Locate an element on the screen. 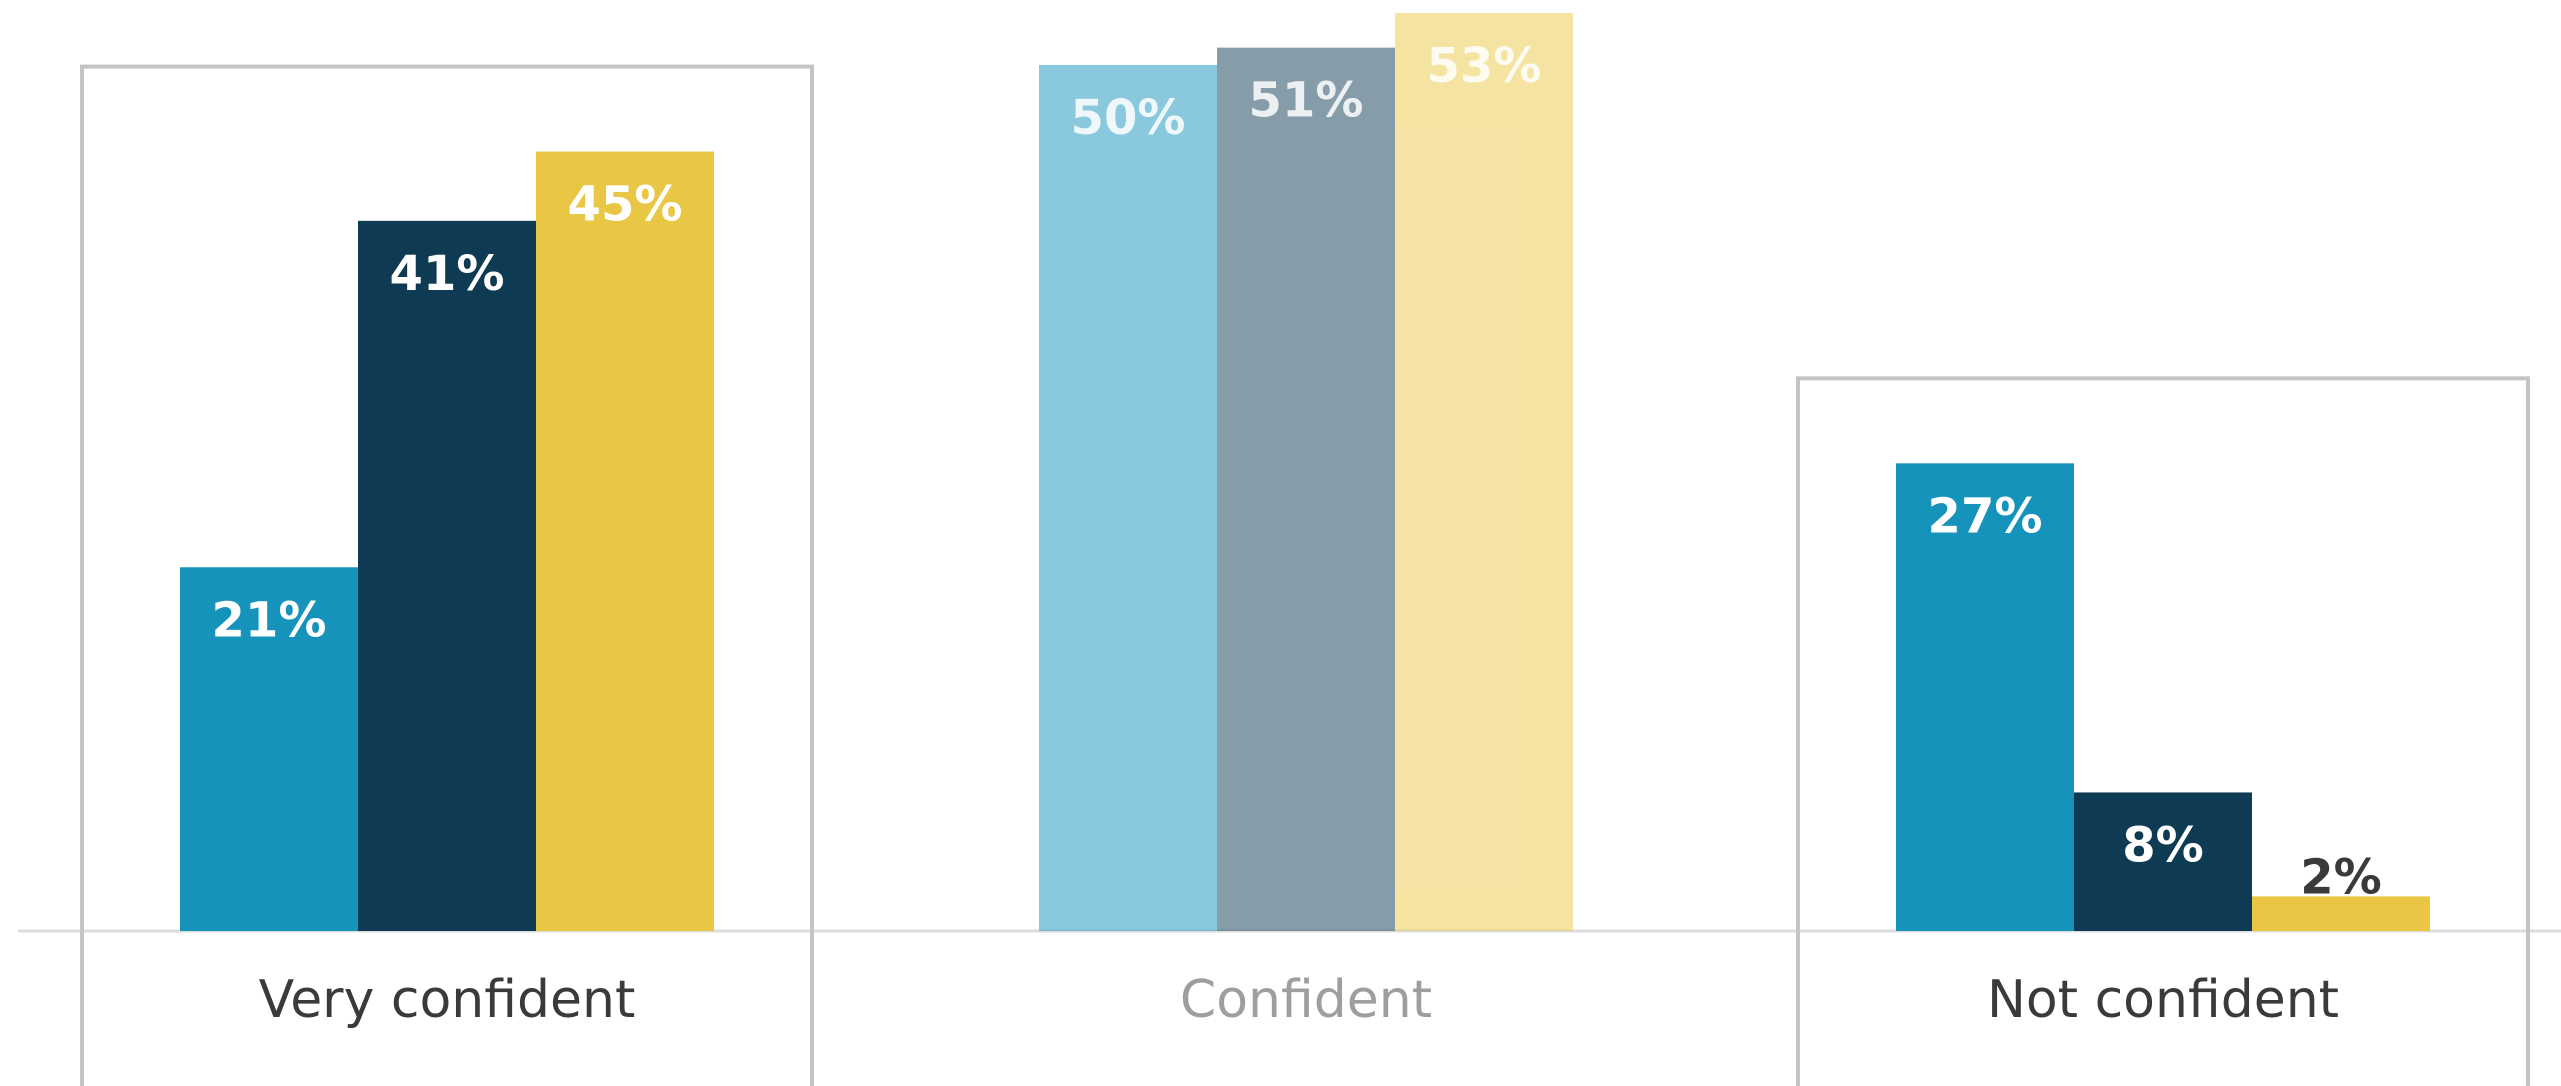 The height and width of the screenshot is (1086, 2561). data-label: 53% is located at coordinates (1484, 66).